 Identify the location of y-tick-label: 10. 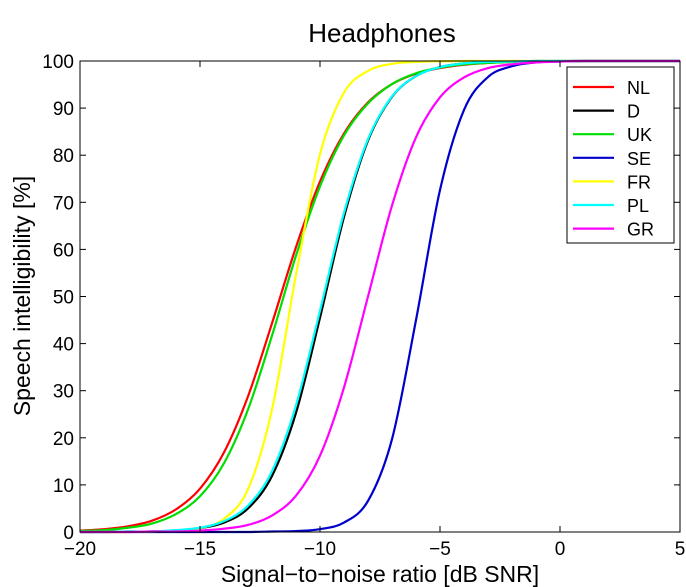
(63, 486).